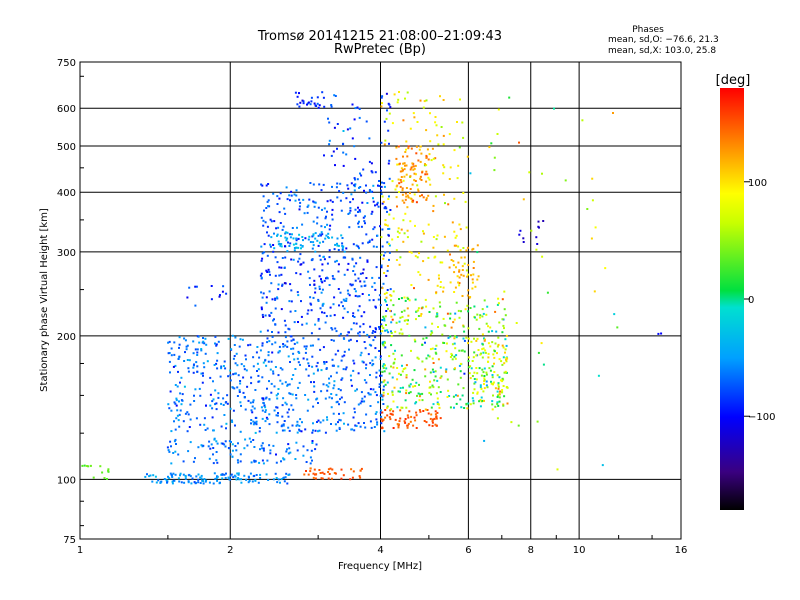 This screenshot has width=800, height=600. I want to click on x-tick-label: 8, so click(531, 550).